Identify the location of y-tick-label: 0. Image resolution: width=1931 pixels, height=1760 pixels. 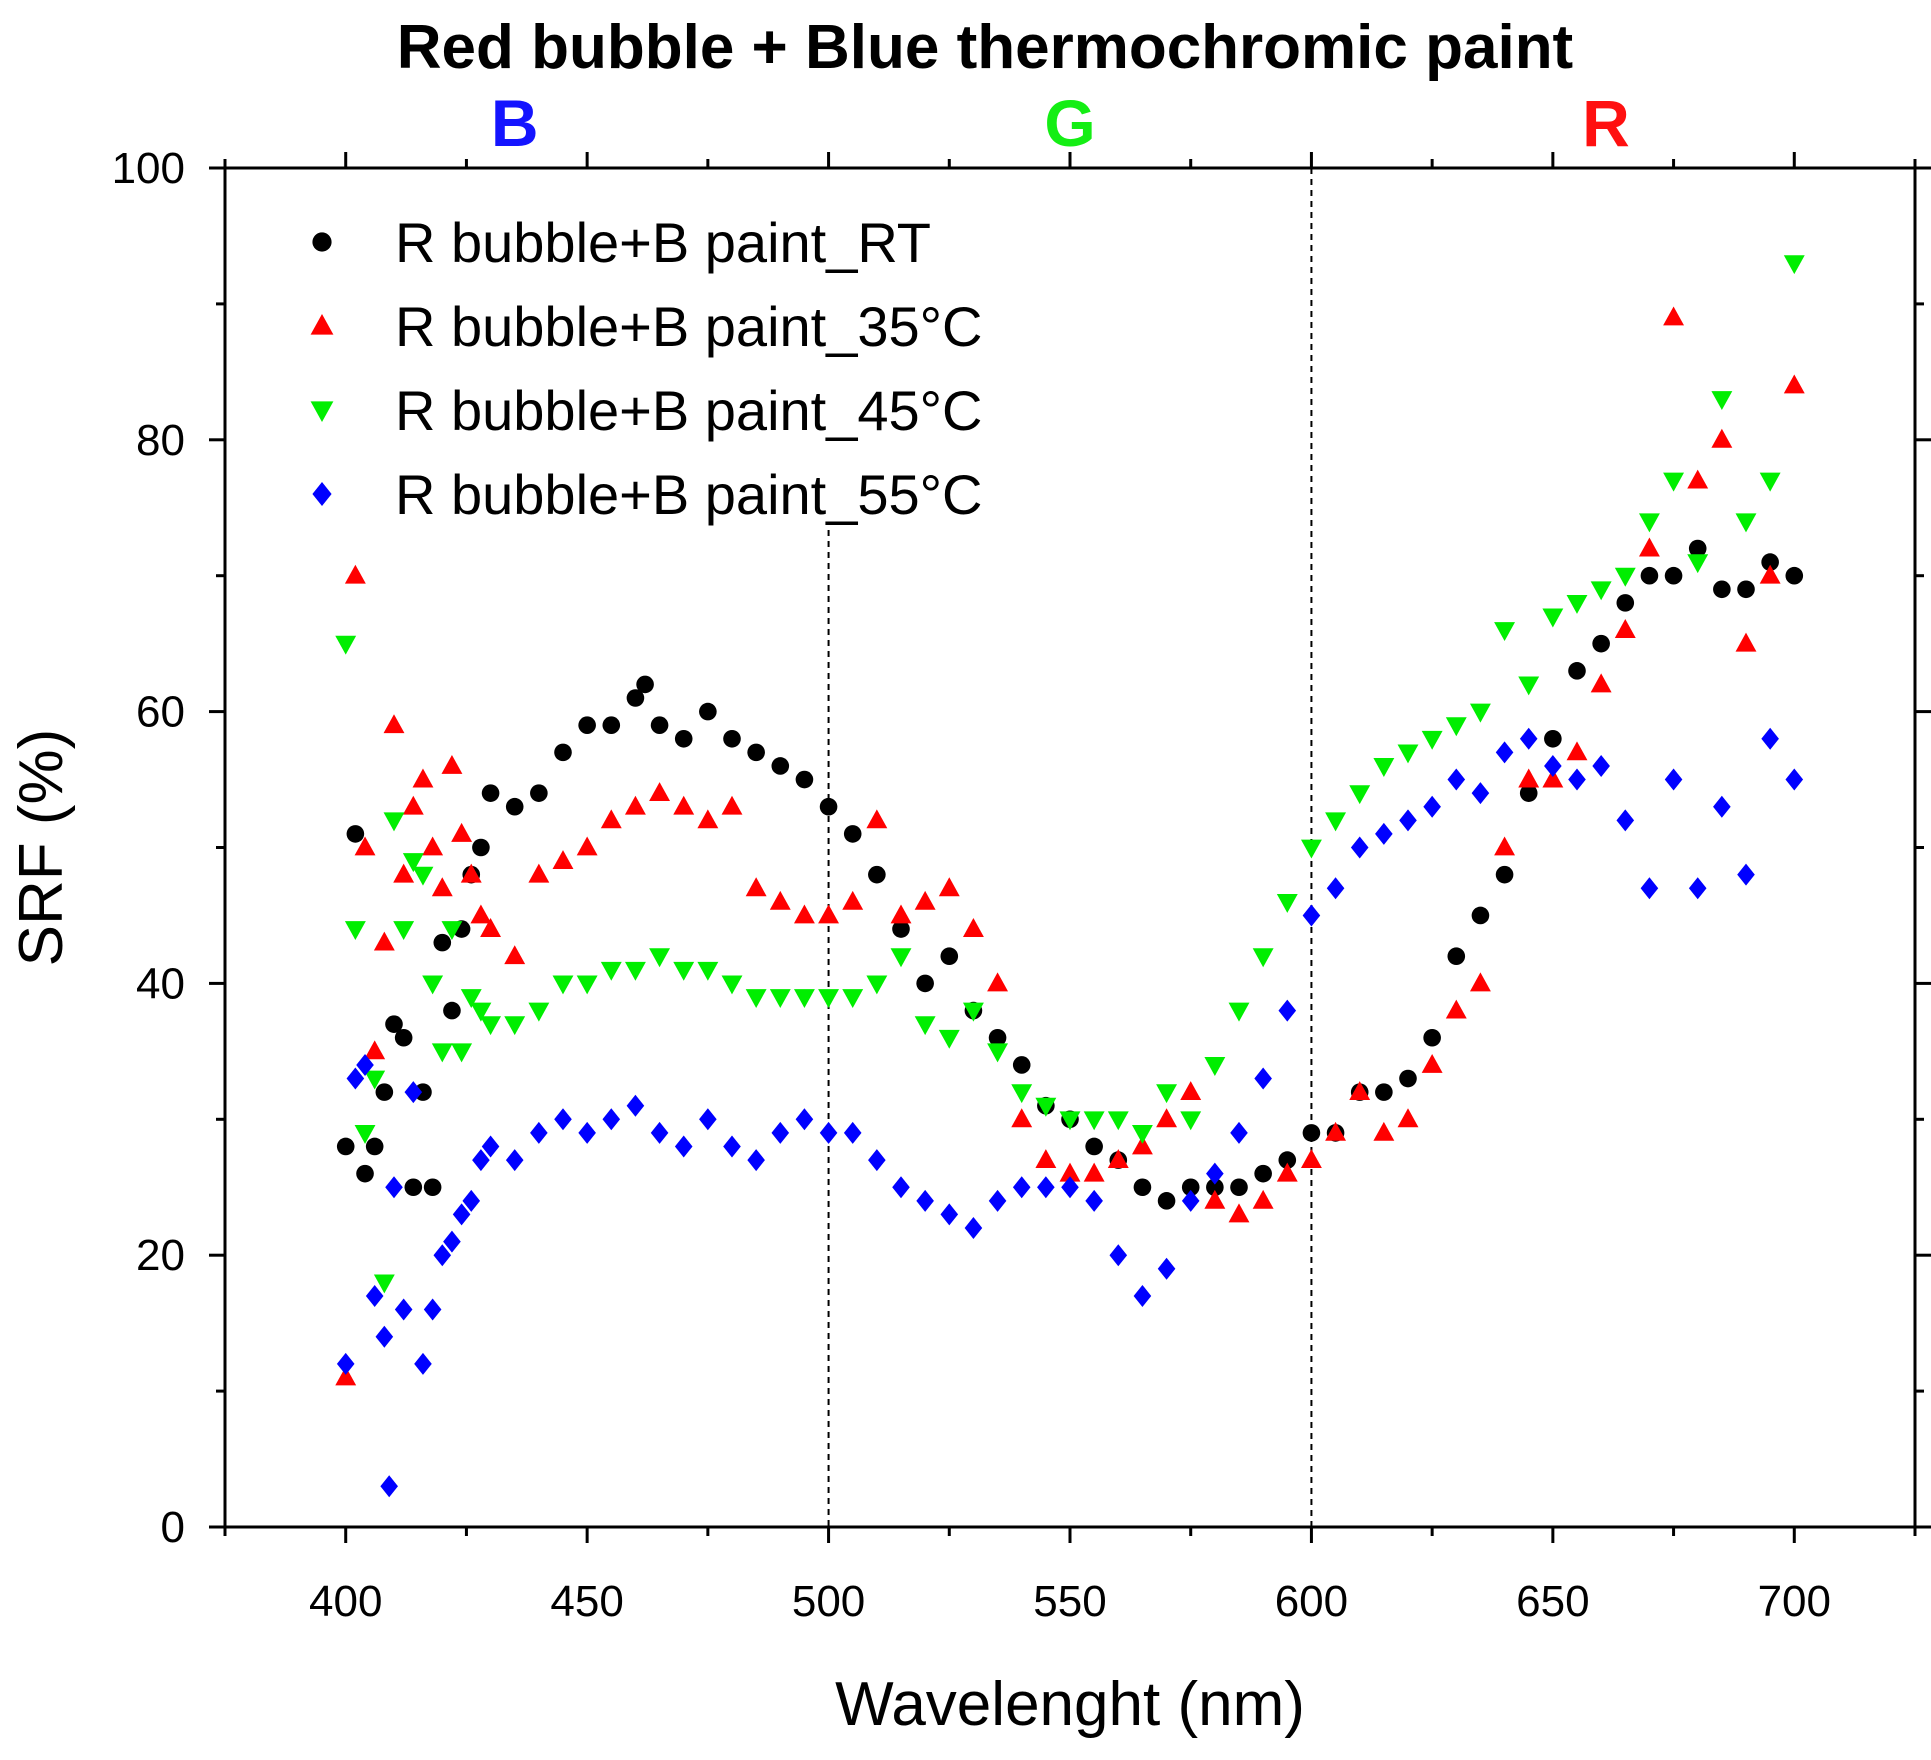
(173, 1527).